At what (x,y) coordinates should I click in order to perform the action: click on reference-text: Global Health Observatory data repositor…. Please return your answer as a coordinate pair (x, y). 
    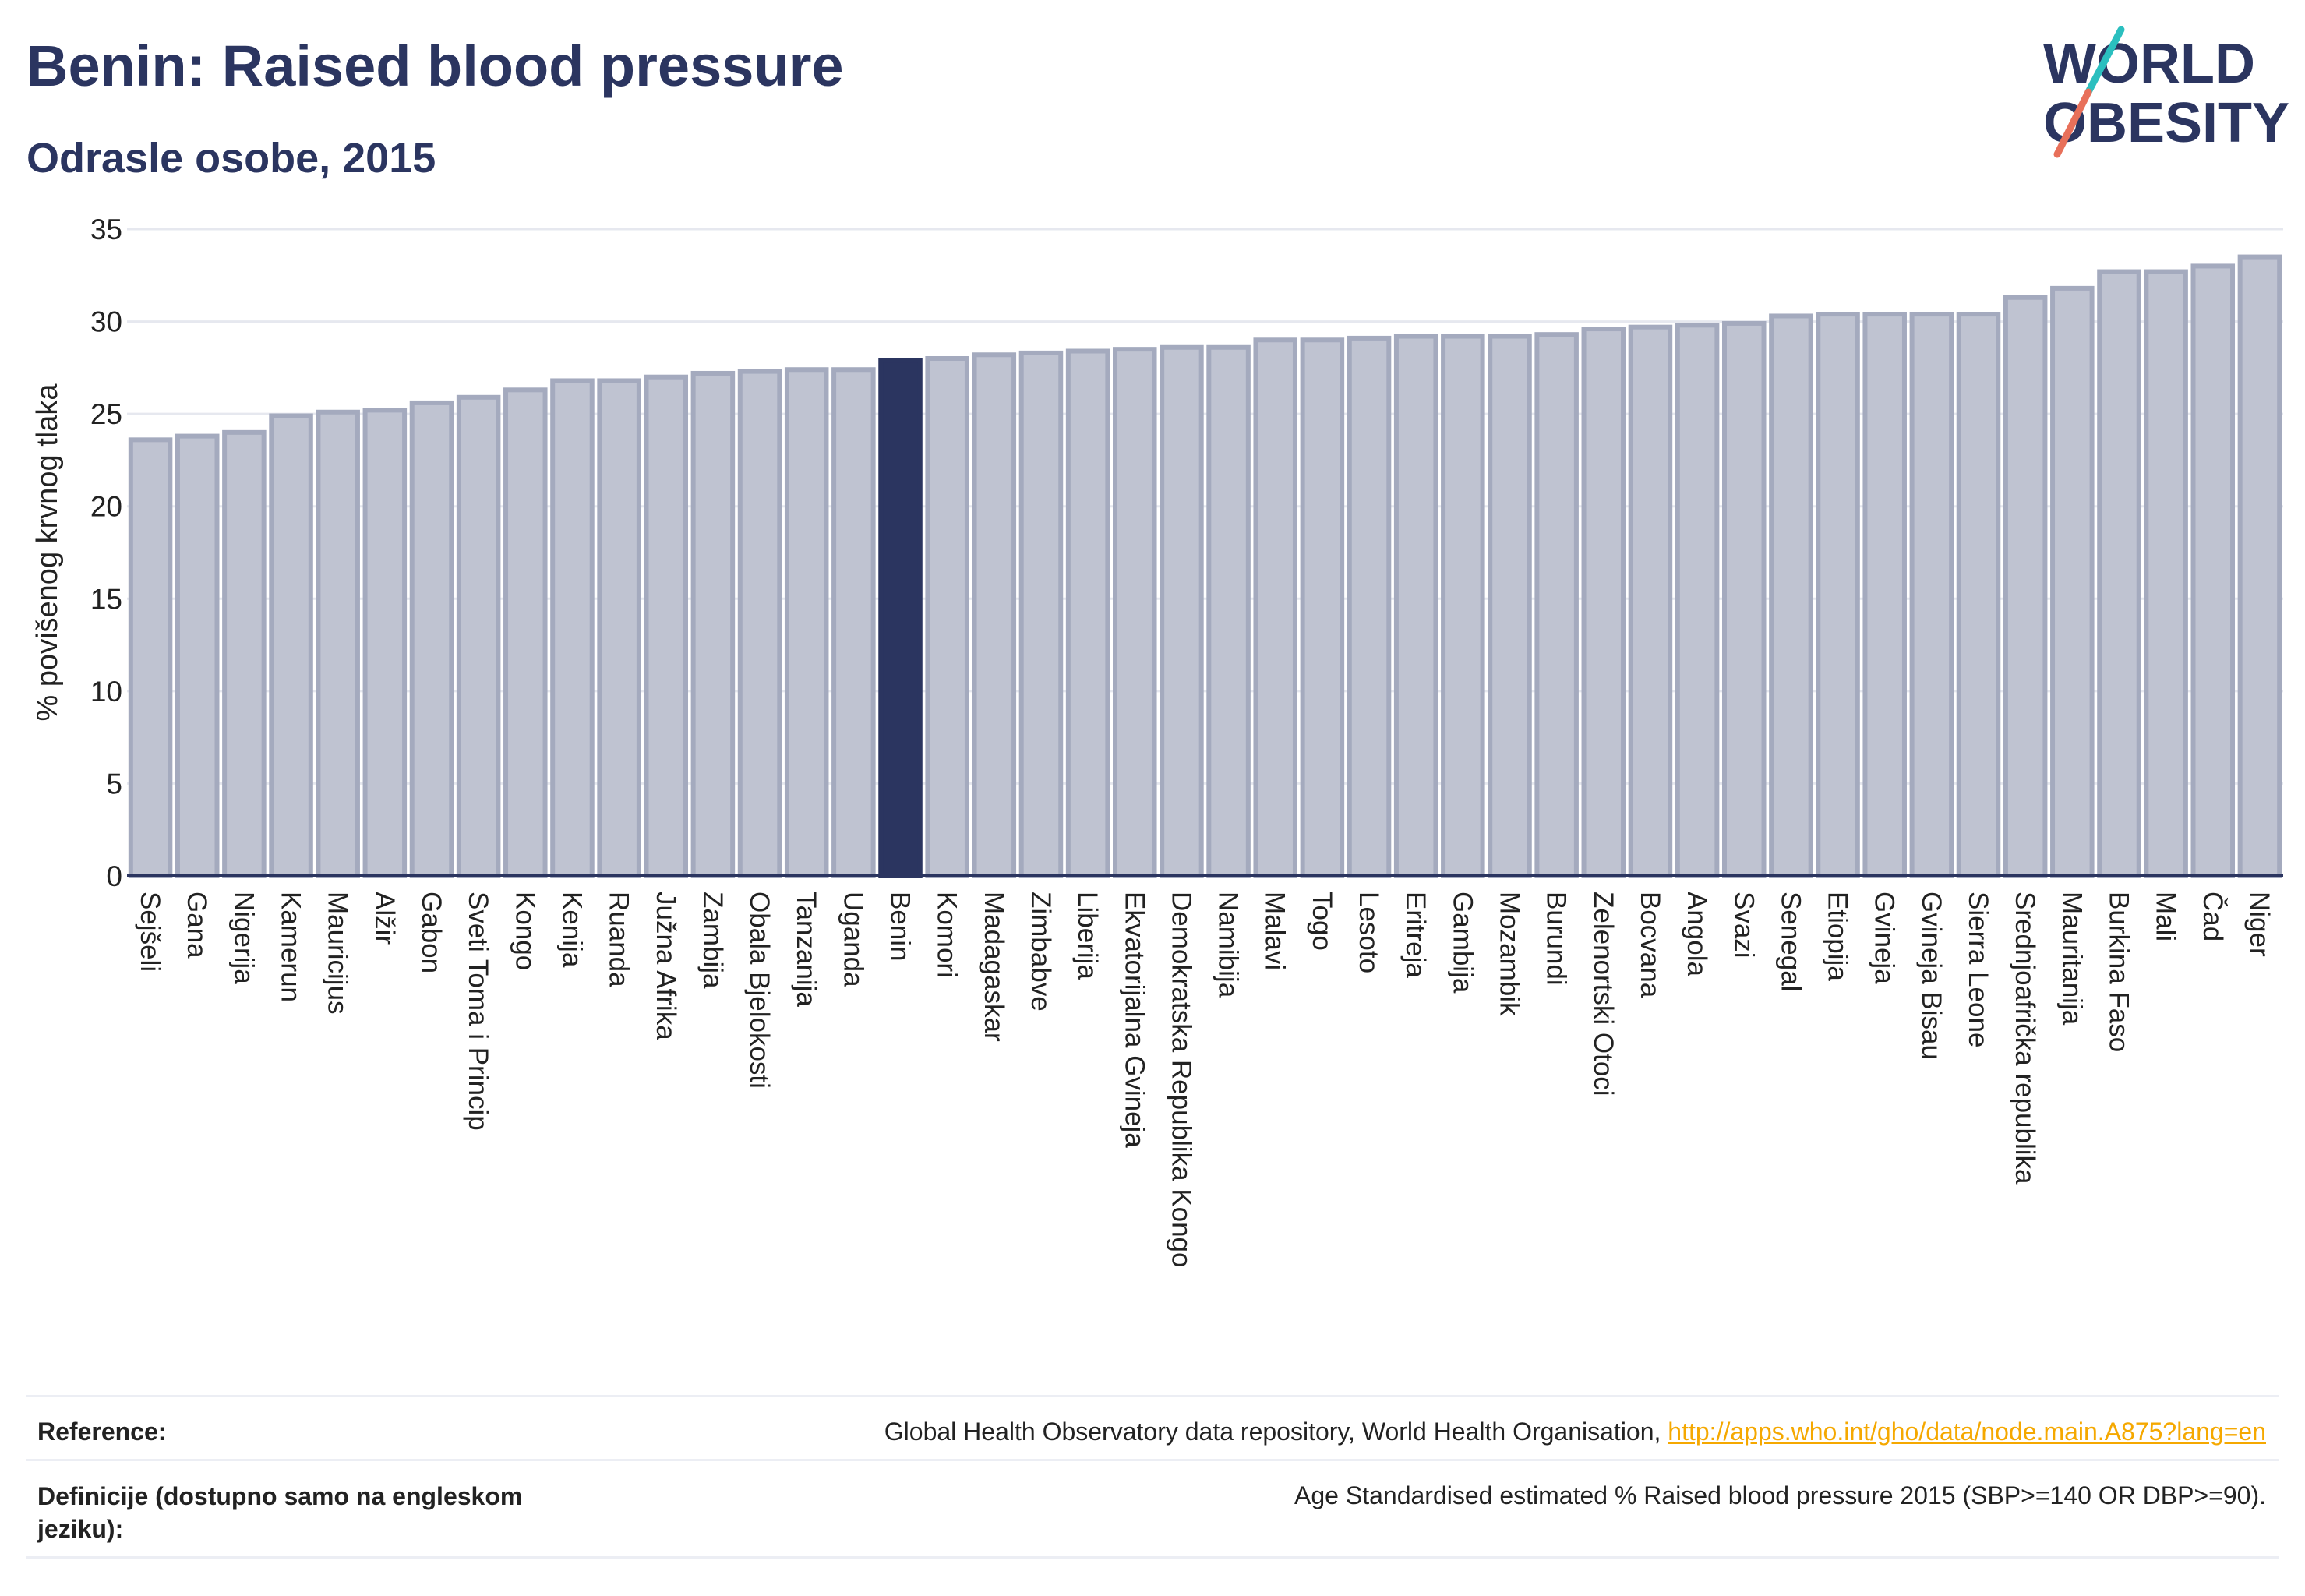
    Looking at the image, I should click on (1276, 1432).